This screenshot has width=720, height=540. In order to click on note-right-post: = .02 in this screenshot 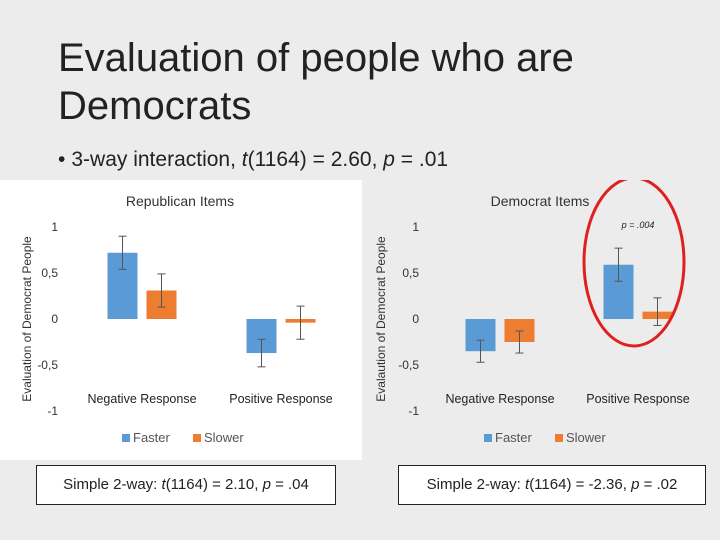, I will do `click(658, 484)`.